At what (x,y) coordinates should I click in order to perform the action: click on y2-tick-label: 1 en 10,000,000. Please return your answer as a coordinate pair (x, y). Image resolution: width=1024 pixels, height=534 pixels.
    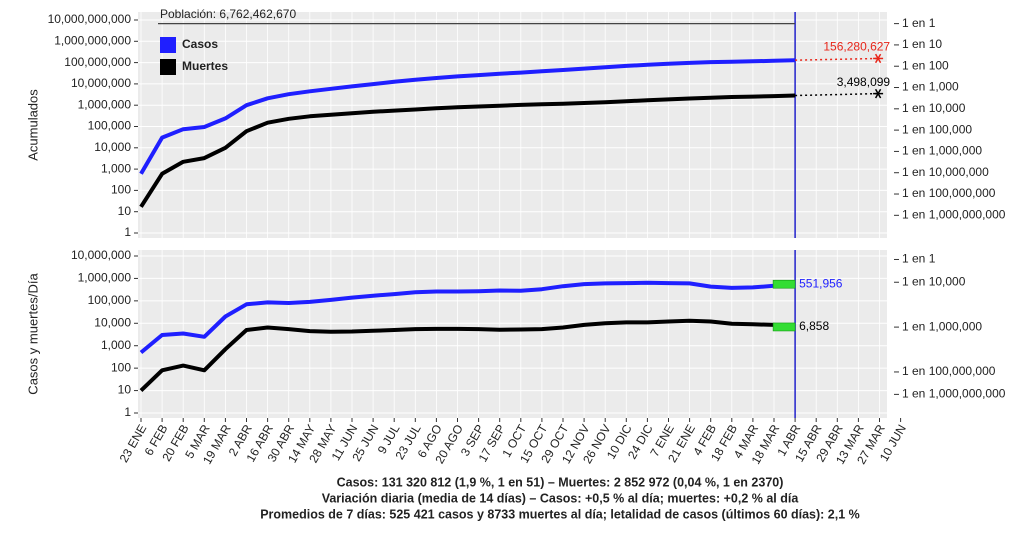
    Looking at the image, I should click on (945, 172).